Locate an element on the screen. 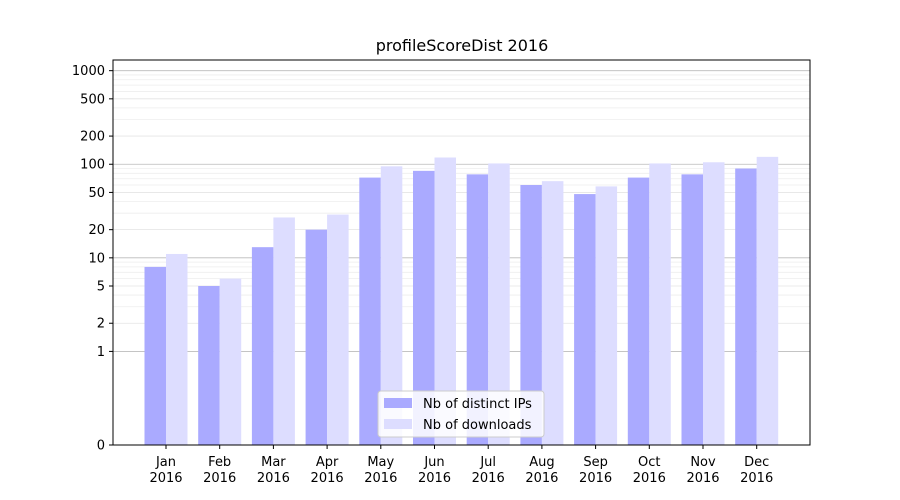  x-tick-label: Feb 2016 is located at coordinates (219, 470).